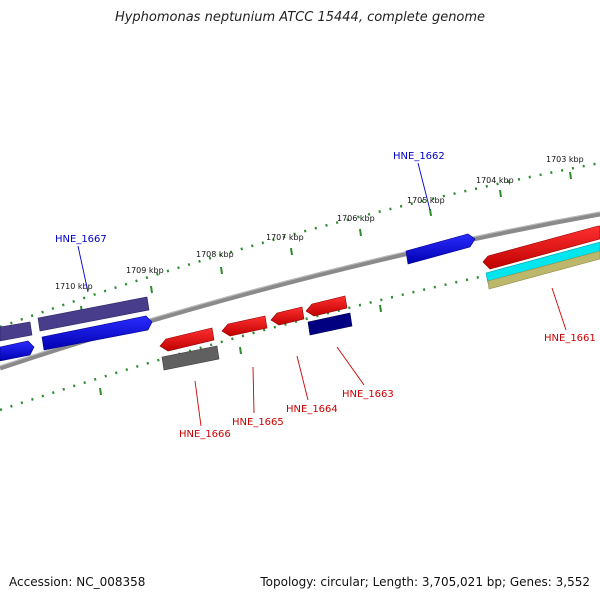  Describe the element at coordinates (368, 394) in the screenshot. I see `gene-label-hne-1663: HNE_1663` at that location.